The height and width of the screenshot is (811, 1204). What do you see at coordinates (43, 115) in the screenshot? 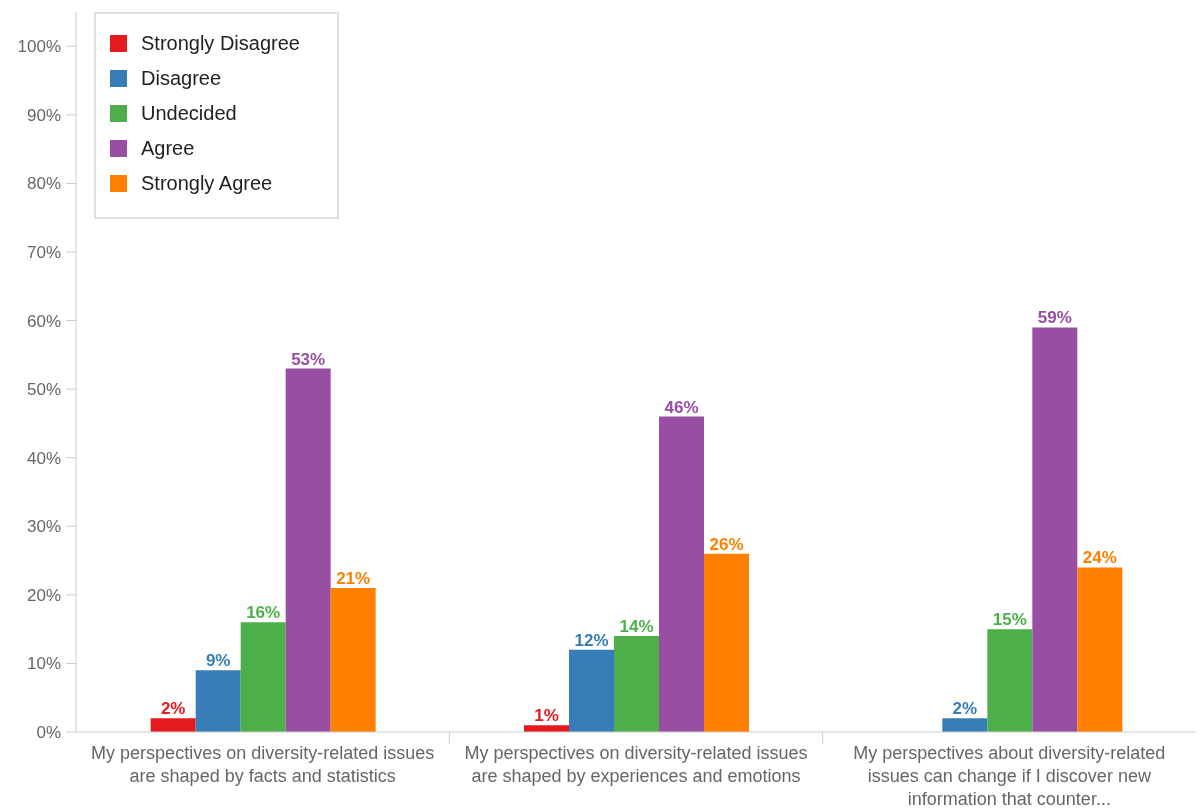
I see `y-tick-label: 90%` at bounding box center [43, 115].